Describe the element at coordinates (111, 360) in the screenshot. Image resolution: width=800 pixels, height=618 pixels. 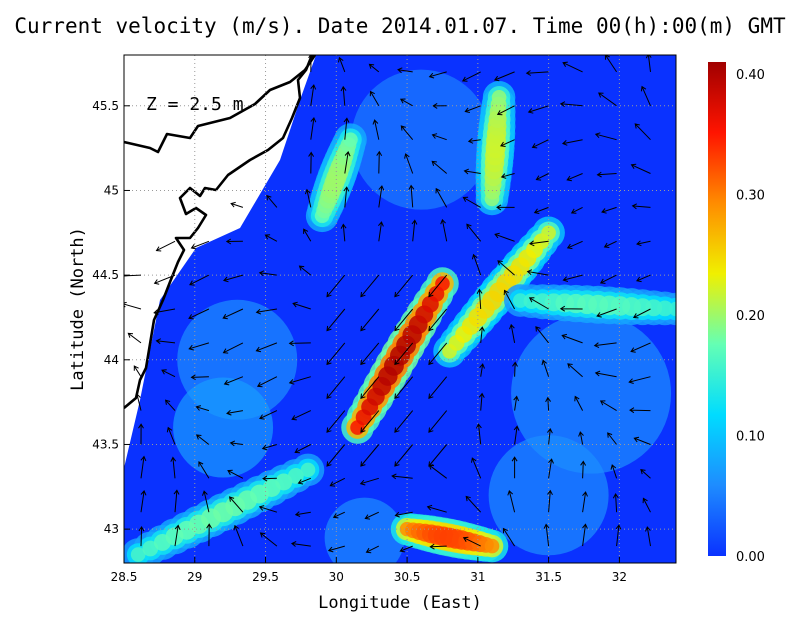
I see `y-tick-label: 44` at that location.